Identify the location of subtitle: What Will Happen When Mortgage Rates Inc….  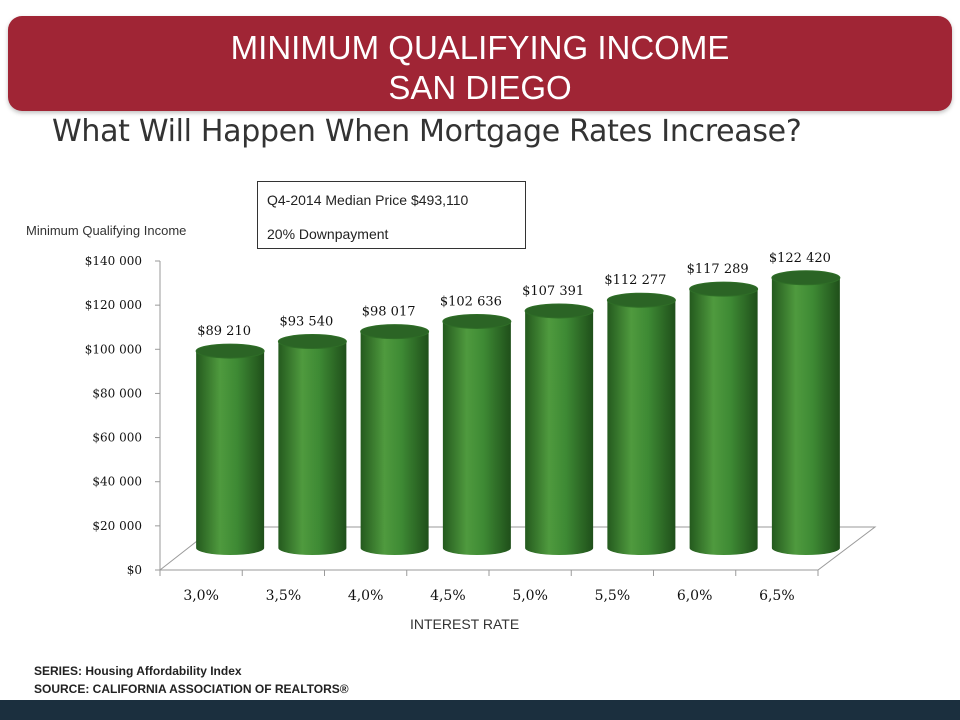
(427, 131).